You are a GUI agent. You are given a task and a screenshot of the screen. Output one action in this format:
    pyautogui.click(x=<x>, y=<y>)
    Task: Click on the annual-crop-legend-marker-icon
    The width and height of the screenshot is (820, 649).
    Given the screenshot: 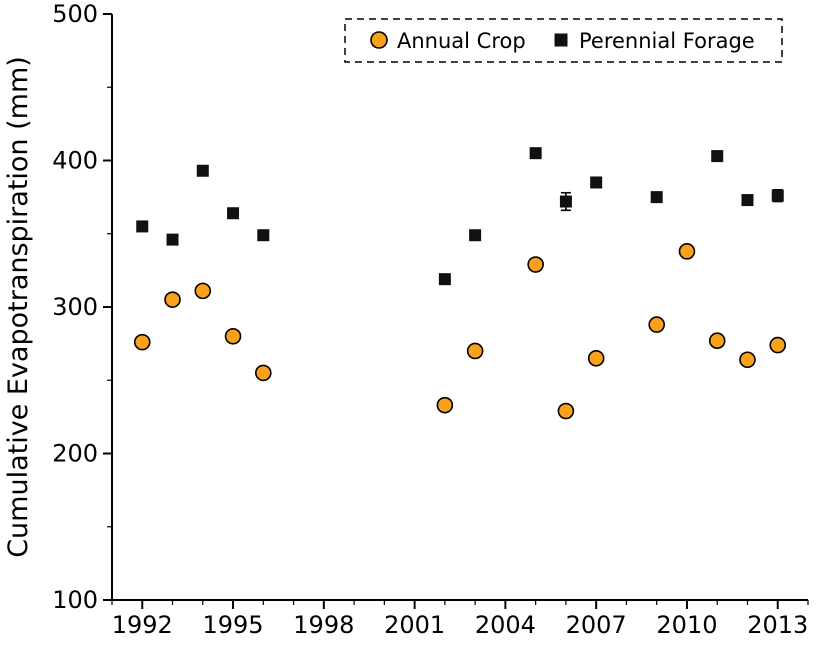 What is the action you would take?
    pyautogui.click(x=379, y=40)
    